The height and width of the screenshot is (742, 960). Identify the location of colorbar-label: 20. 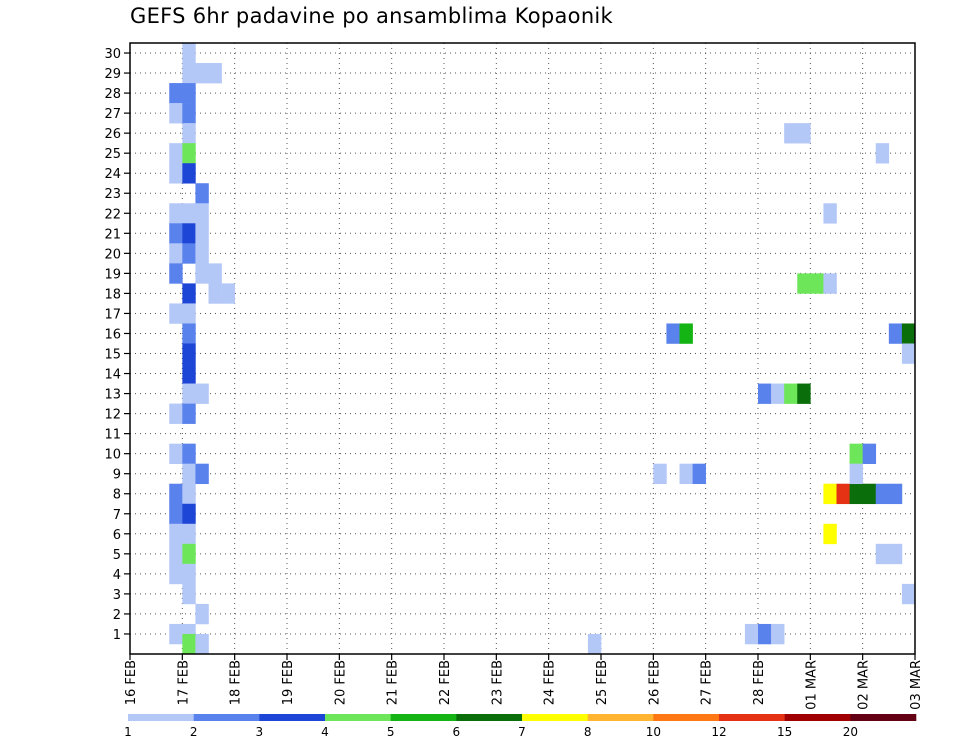
(850, 732).